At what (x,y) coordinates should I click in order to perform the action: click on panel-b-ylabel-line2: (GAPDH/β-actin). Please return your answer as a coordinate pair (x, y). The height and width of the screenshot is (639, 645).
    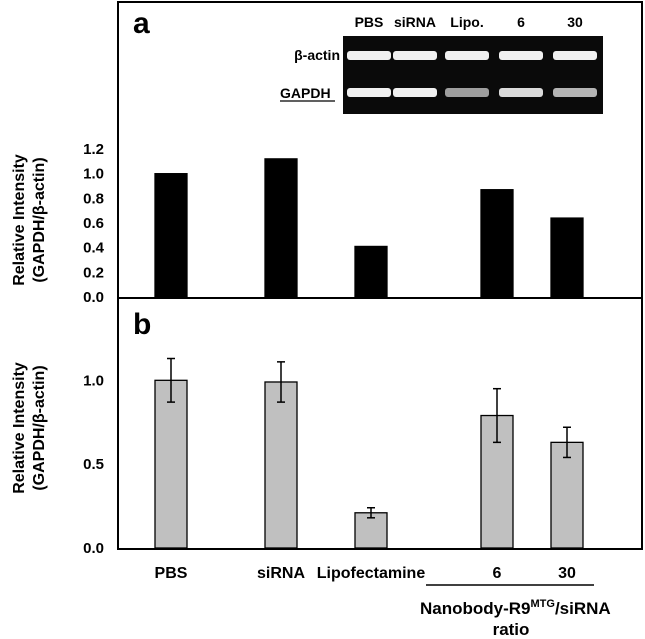
    Looking at the image, I should click on (39, 427).